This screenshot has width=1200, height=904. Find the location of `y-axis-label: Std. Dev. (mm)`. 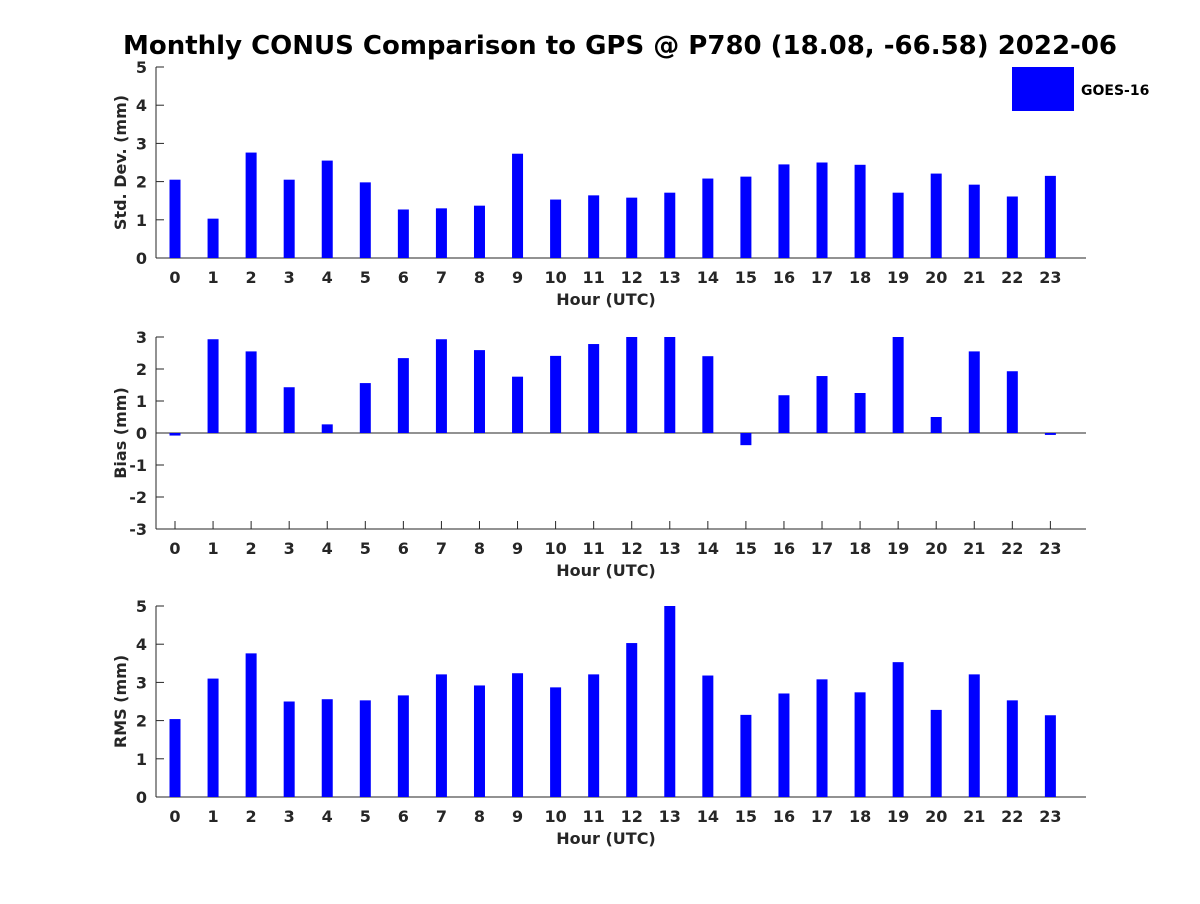

y-axis-label: Std. Dev. (mm) is located at coordinates (120, 162).